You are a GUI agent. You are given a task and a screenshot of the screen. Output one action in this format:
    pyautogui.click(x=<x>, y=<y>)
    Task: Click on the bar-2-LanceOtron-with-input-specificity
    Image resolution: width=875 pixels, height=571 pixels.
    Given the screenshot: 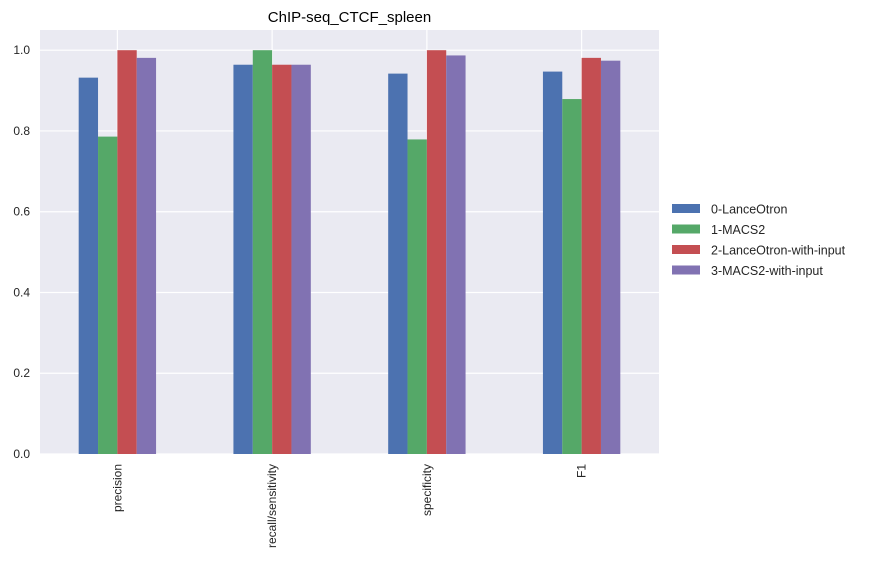 What is the action you would take?
    pyautogui.click(x=436, y=252)
    